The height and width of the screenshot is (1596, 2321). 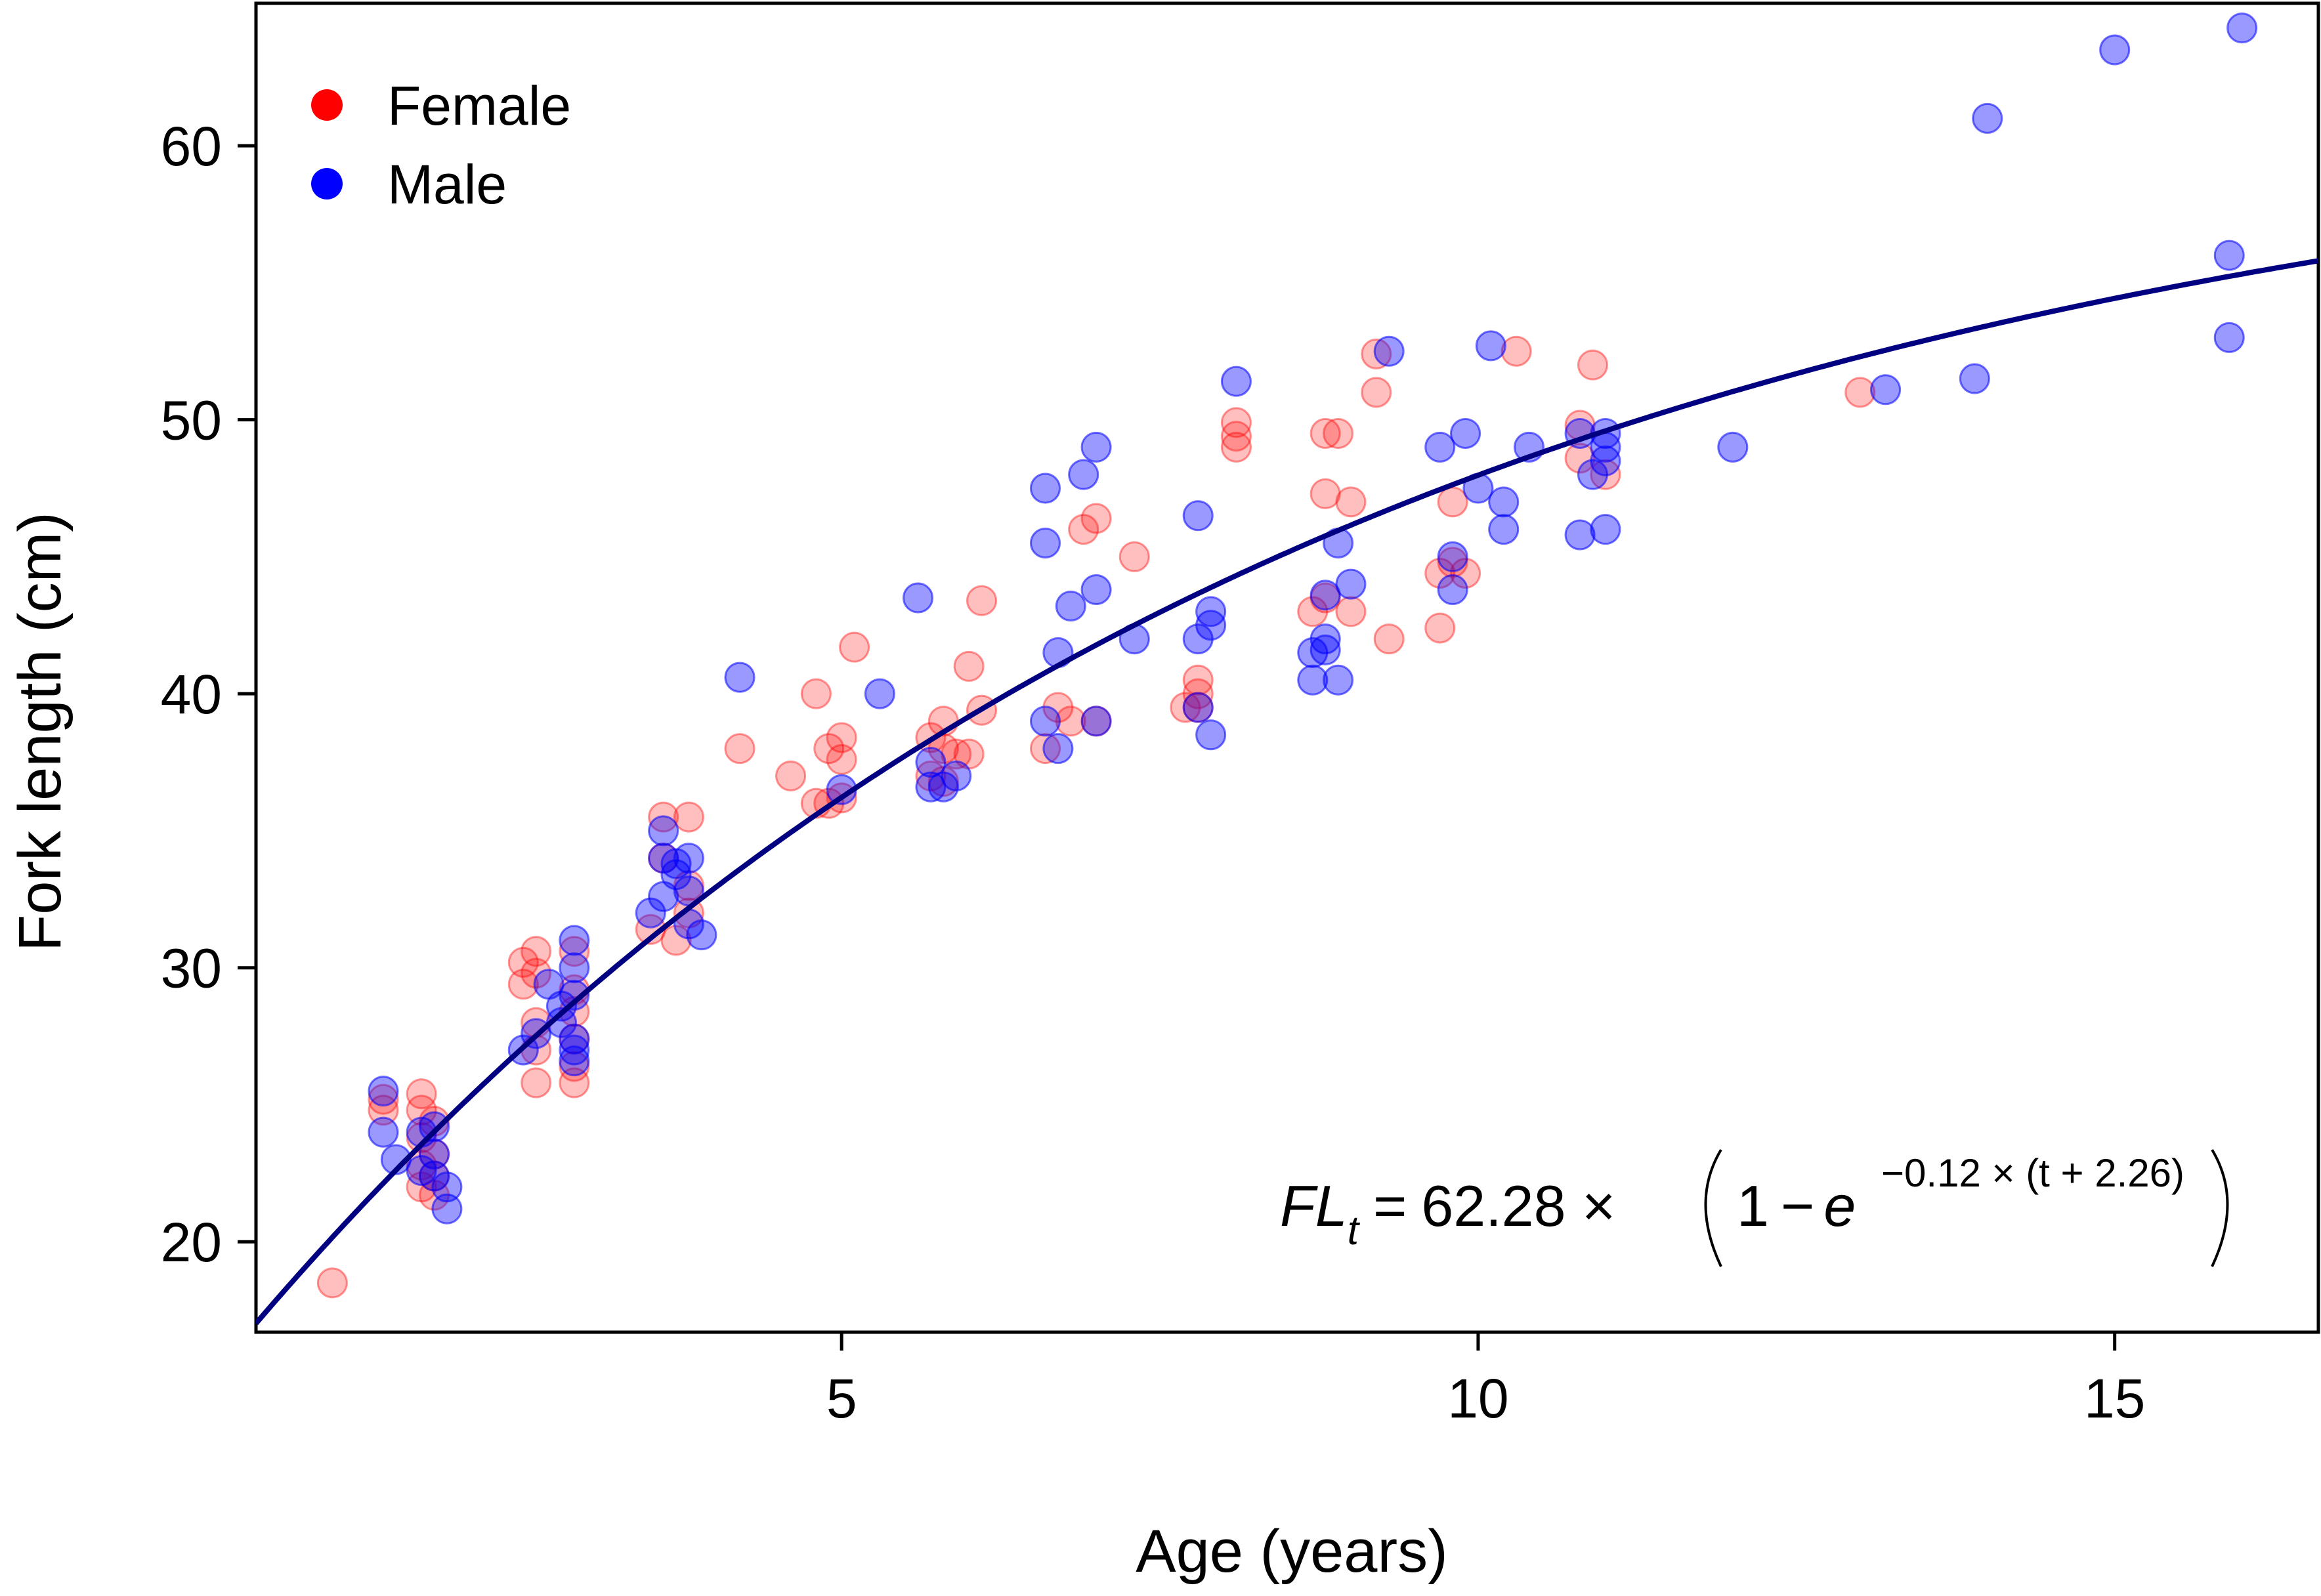 What do you see at coordinates (1518, 1205) in the screenshot?
I see `eq-coef: 62.28 ×` at bounding box center [1518, 1205].